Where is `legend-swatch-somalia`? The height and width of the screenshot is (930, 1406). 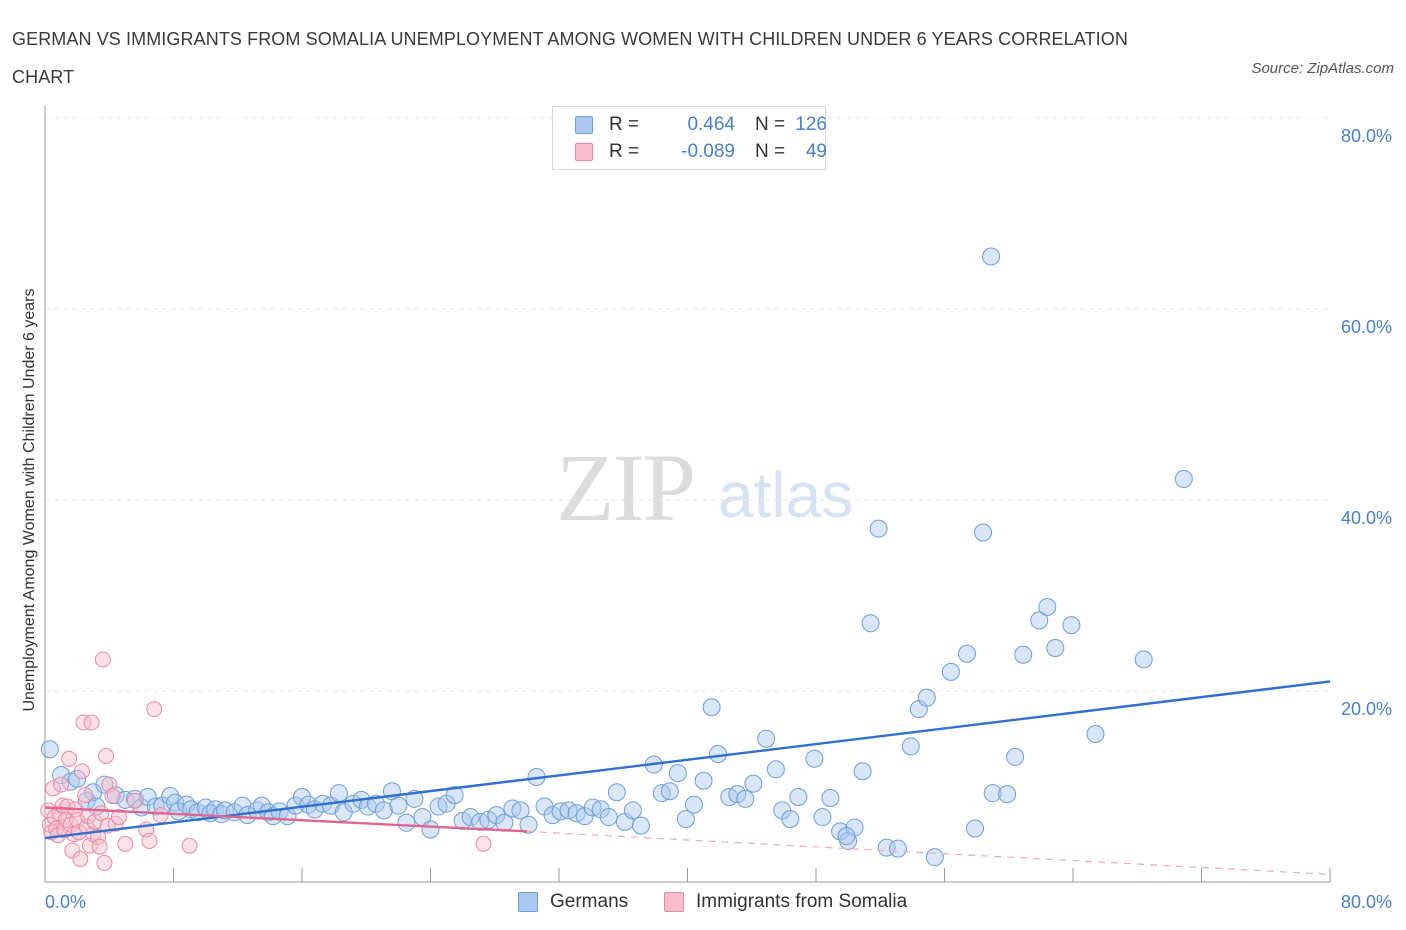
legend-swatch-somalia is located at coordinates (584, 152).